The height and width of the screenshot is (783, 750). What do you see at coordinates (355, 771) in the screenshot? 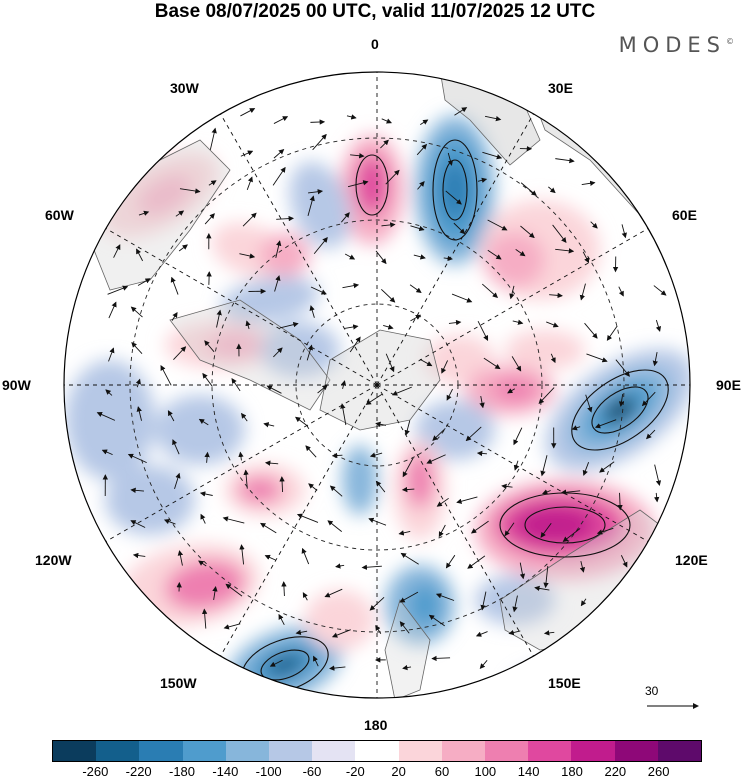
I see `colorbar-tick-label: -20` at bounding box center [355, 771].